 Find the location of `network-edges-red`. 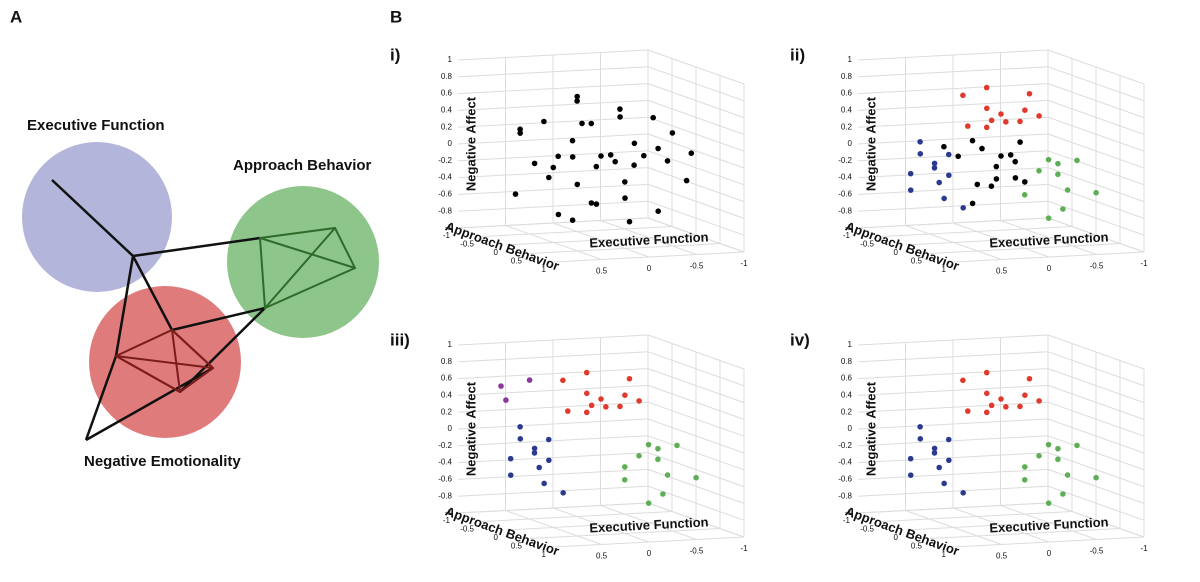

network-edges-red is located at coordinates (164, 361).